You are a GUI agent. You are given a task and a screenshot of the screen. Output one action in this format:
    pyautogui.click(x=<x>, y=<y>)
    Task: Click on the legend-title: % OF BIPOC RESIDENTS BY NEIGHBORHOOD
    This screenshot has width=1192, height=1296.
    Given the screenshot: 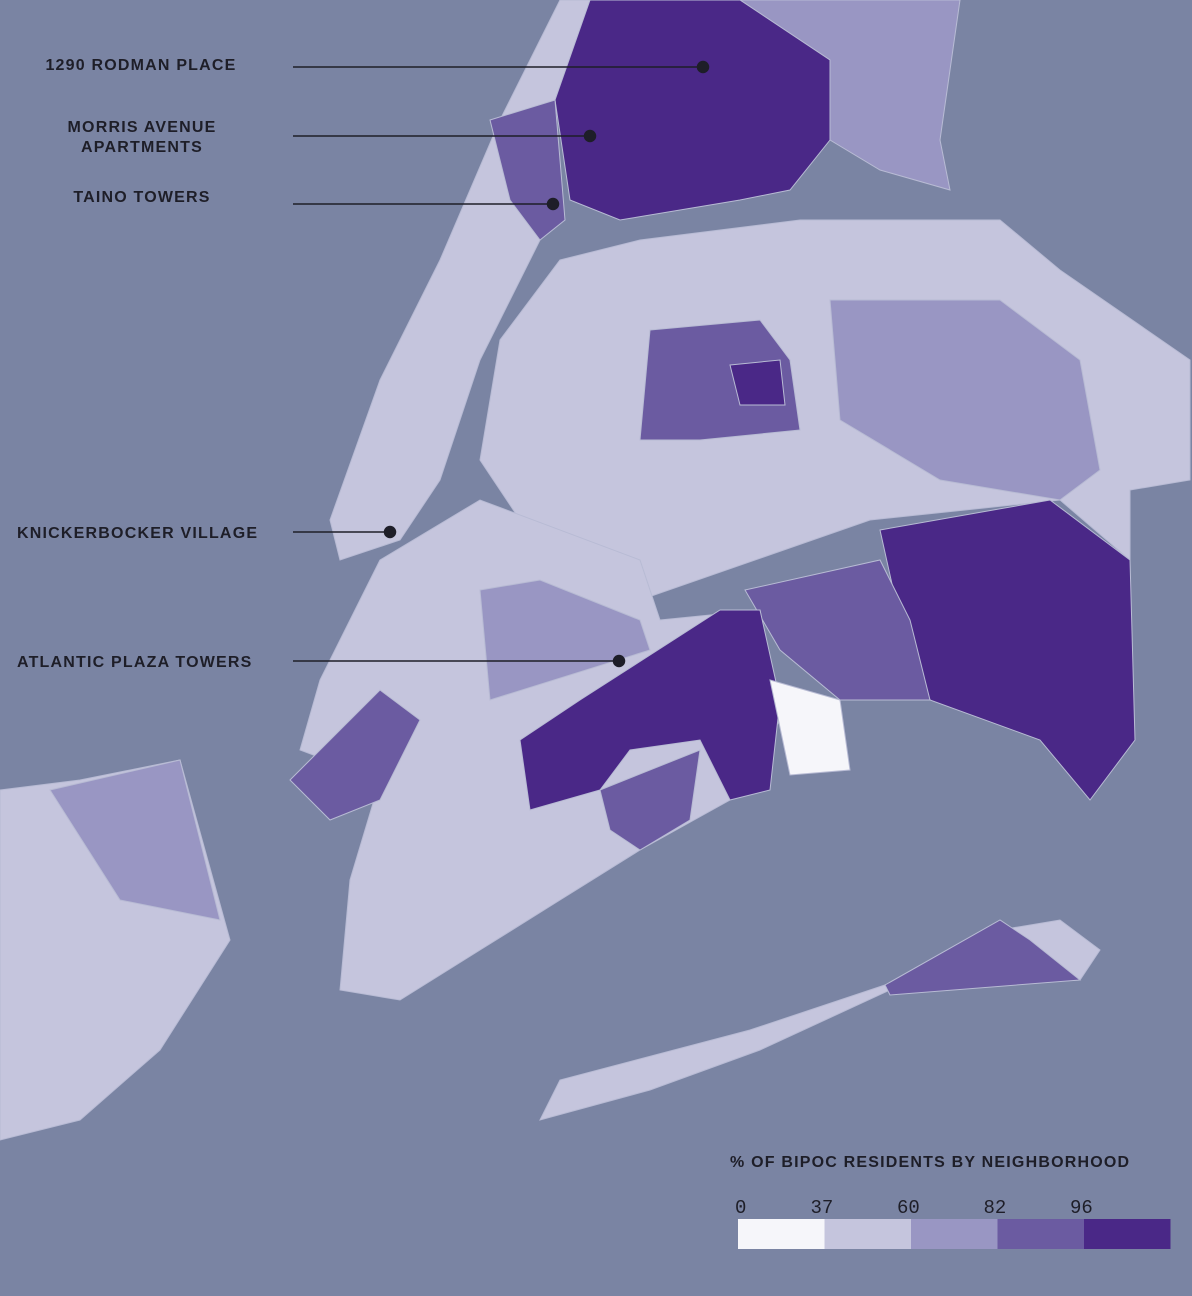 What is the action you would take?
    pyautogui.click(x=930, y=1162)
    